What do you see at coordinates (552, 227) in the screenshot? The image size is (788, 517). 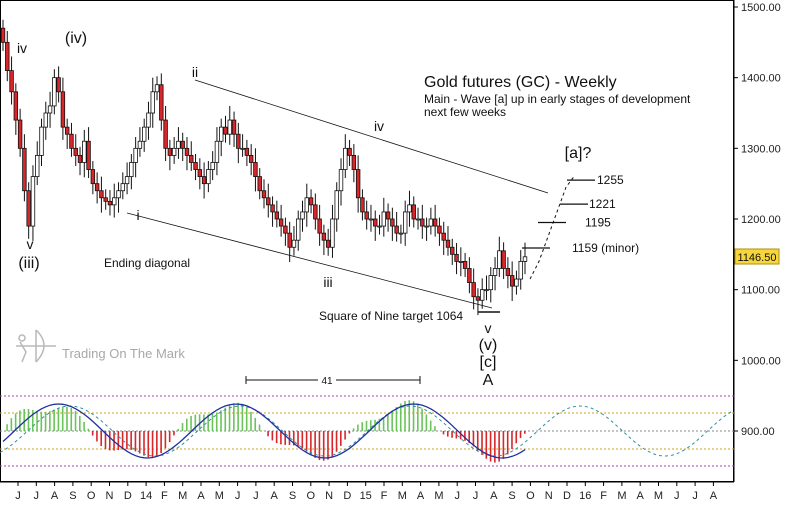 I see `projection-path` at bounding box center [552, 227].